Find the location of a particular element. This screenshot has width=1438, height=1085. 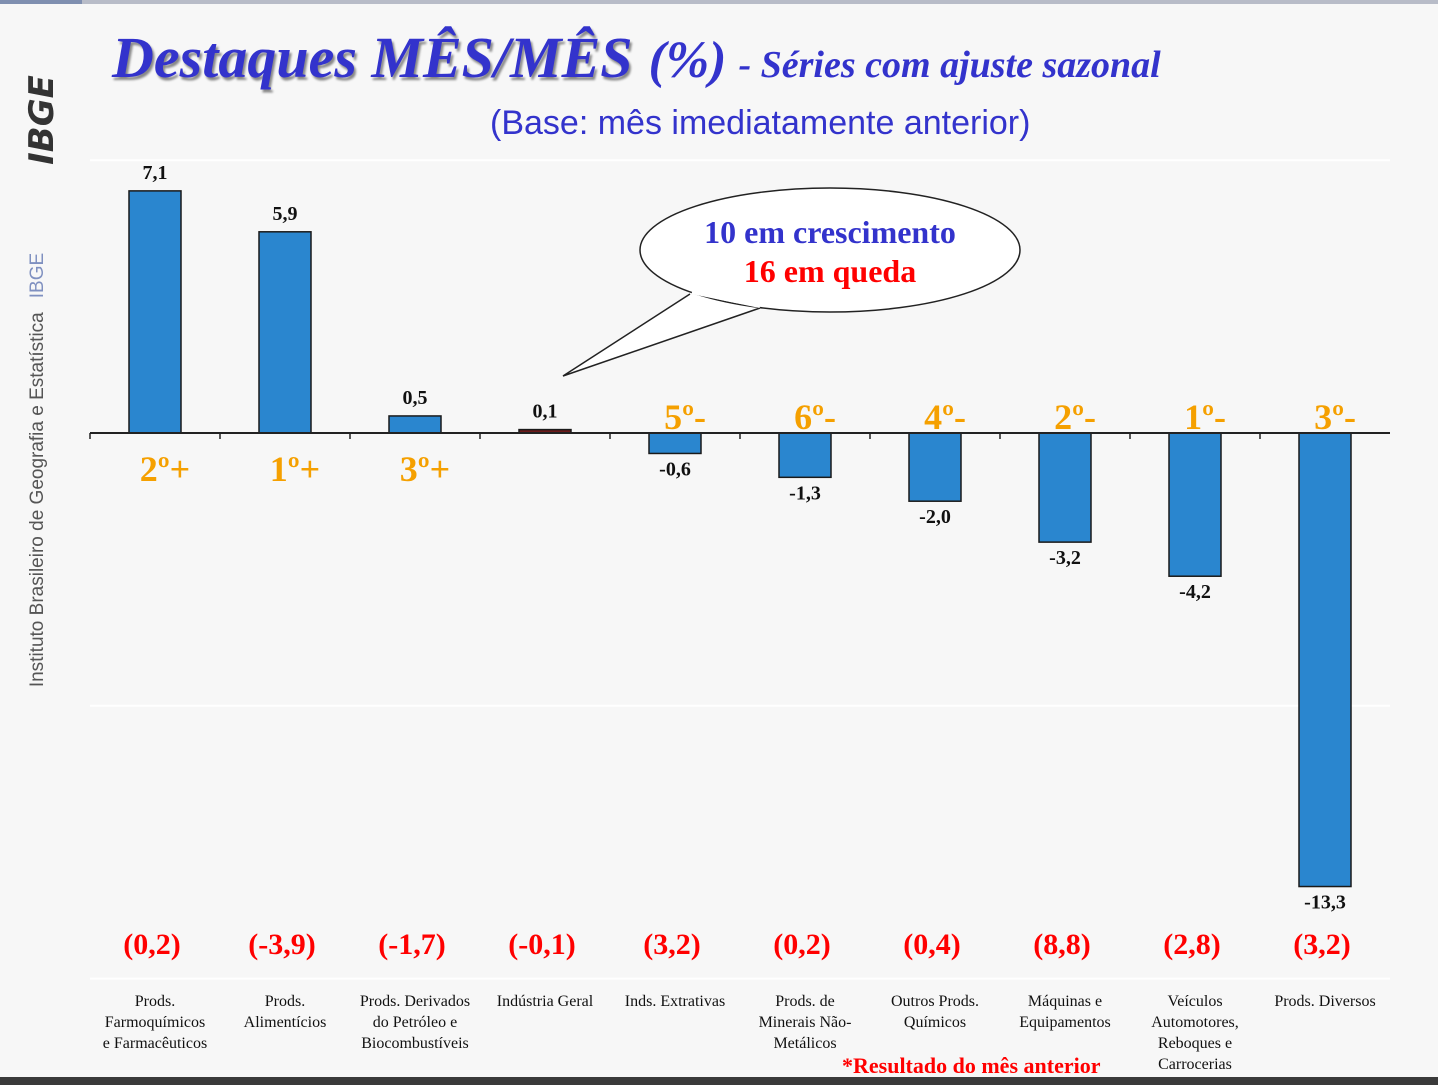

category-label-line: Inds. Extrativas is located at coordinates (675, 1001).